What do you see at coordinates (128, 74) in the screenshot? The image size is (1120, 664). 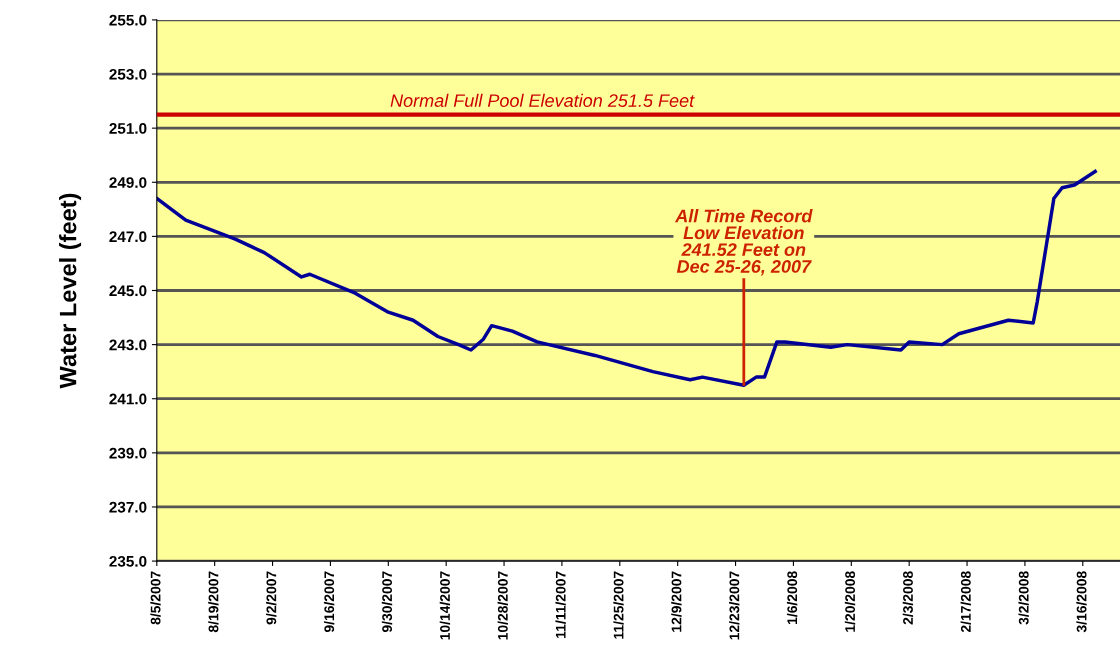 I see `y-tick-label: 253.0` at bounding box center [128, 74].